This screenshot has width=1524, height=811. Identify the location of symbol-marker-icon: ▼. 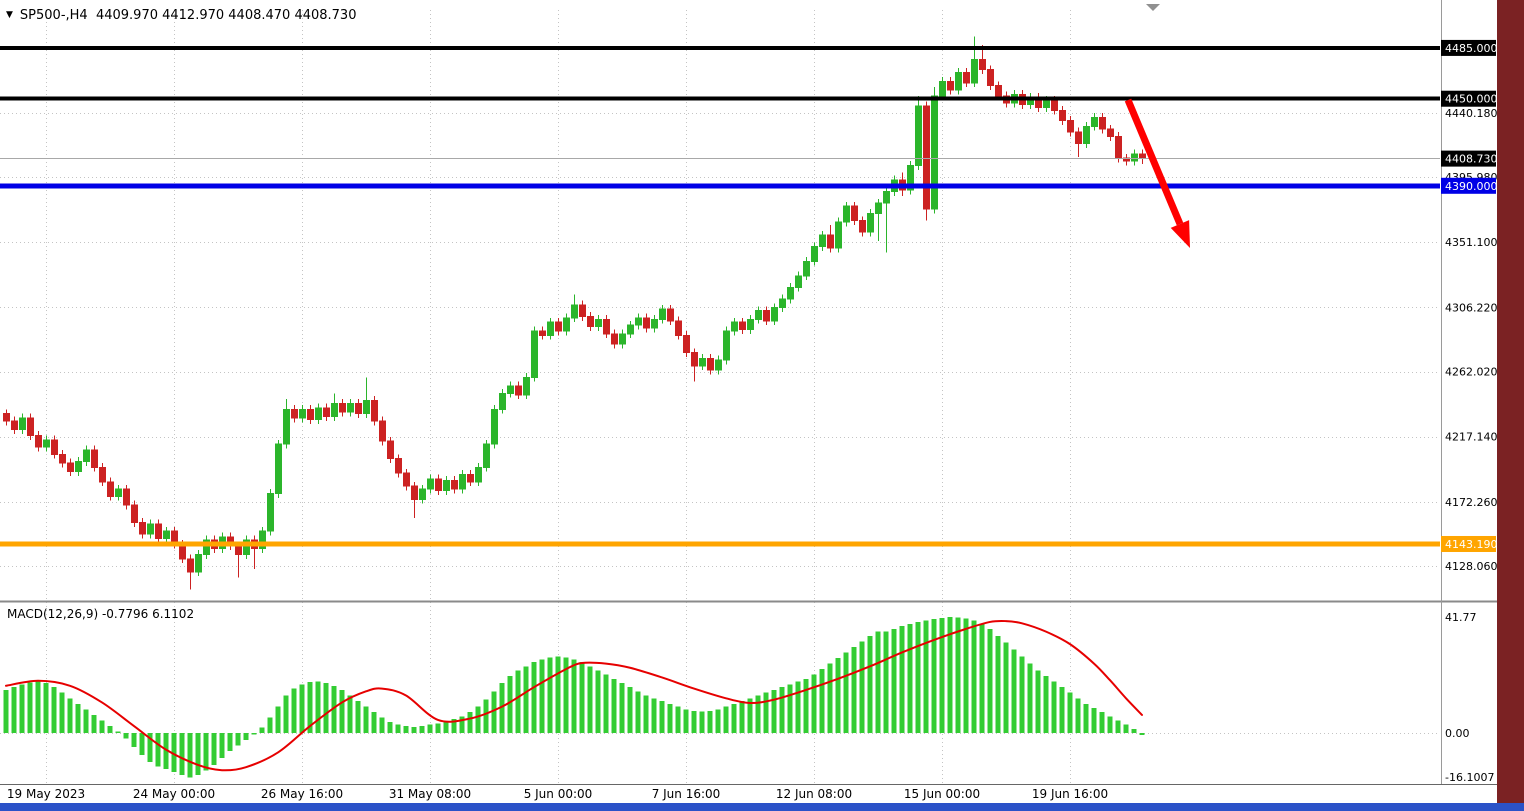
(9, 15).